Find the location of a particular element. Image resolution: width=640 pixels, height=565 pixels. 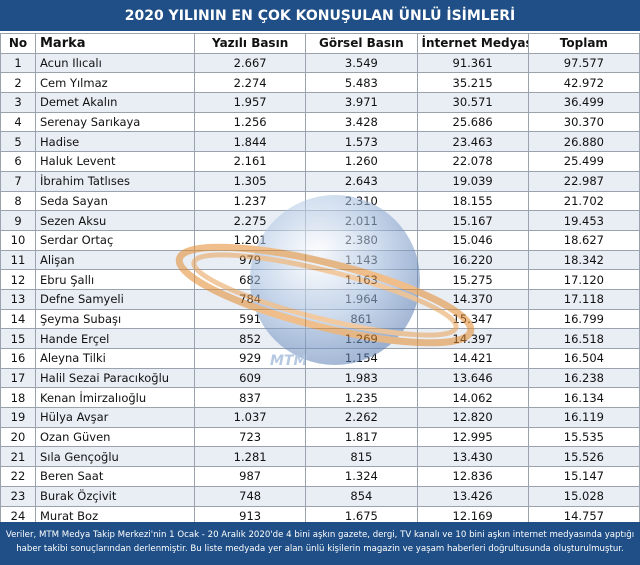

table-row: 20 Ozan Güven 723 1.817 12.995 15.535 is located at coordinates (320, 437).